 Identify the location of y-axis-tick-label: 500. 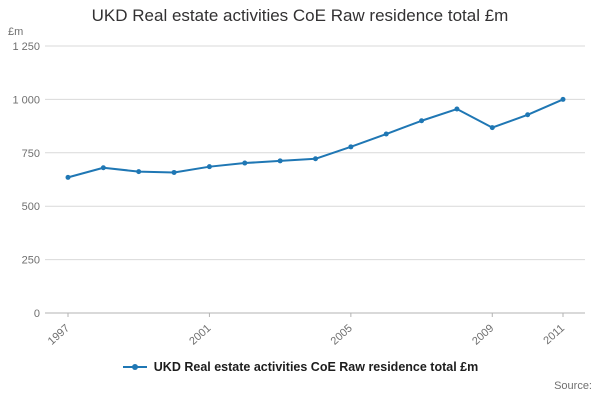
(31, 207).